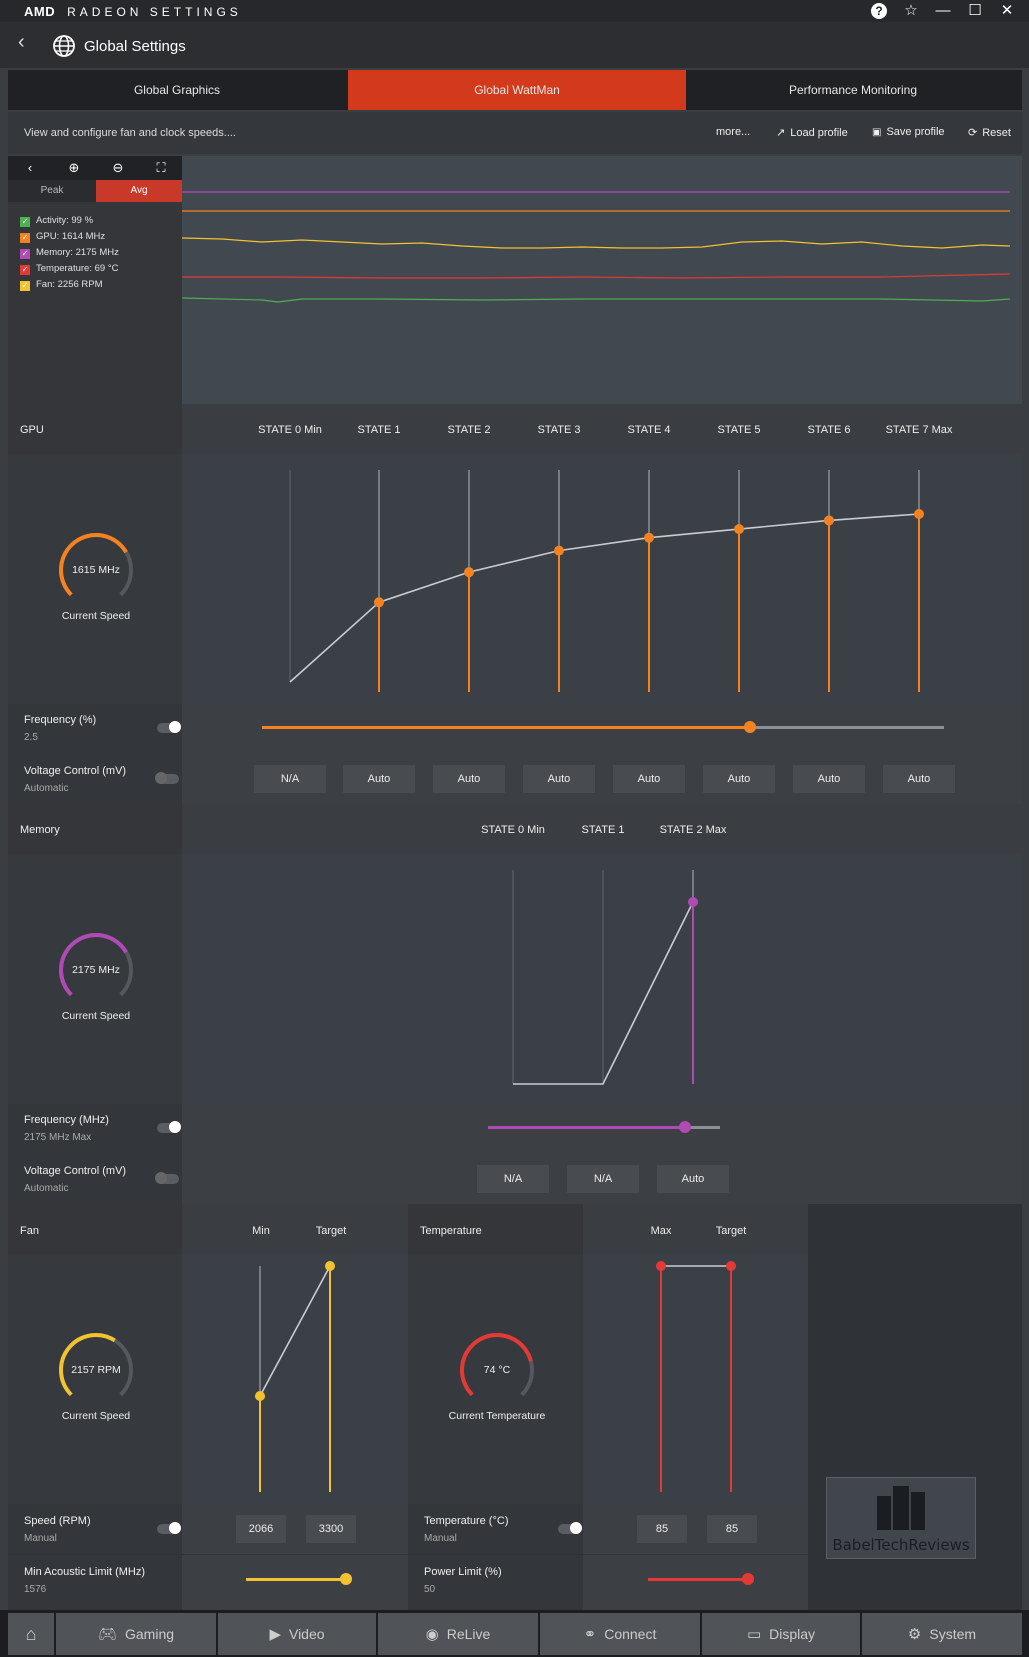 The width and height of the screenshot is (1029, 1657). I want to click on disk-icon: ▣, so click(877, 132).